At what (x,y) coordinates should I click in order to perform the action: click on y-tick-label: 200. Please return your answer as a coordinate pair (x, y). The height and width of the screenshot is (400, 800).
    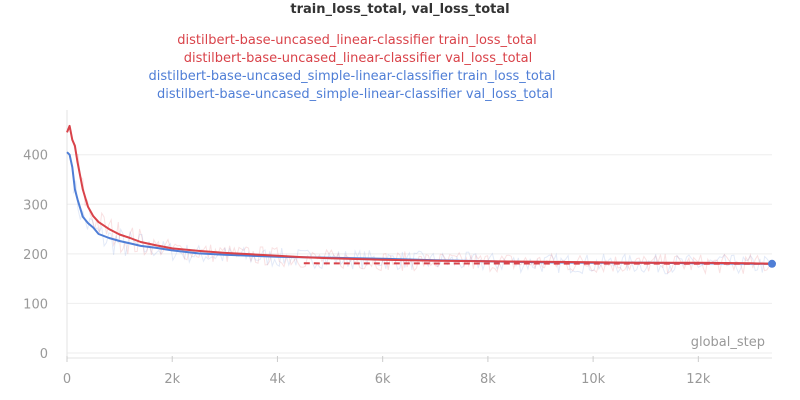
    Looking at the image, I should click on (35, 255).